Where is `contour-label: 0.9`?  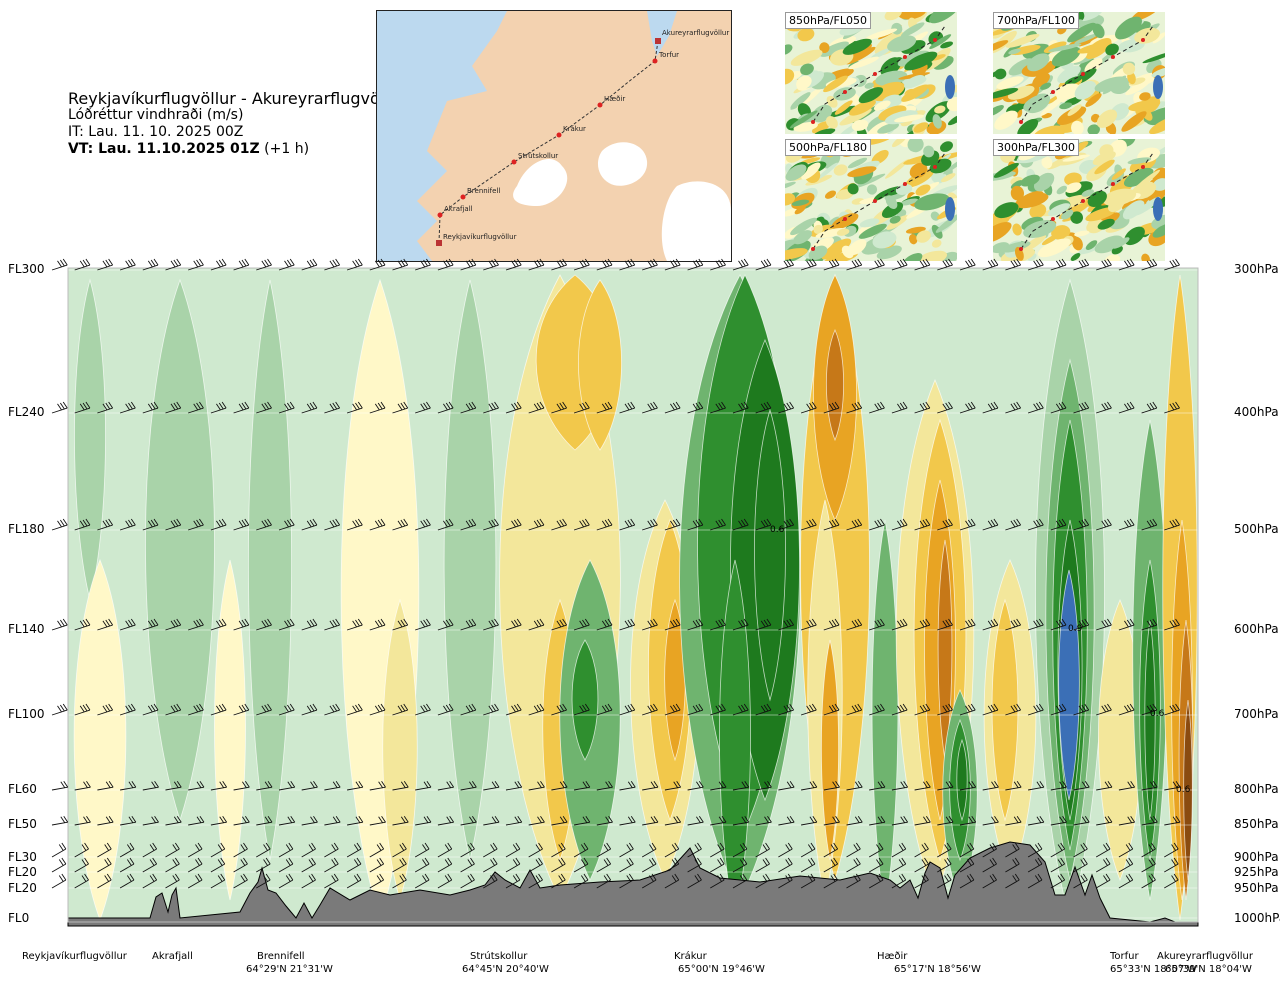 contour-label: 0.9 is located at coordinates (1075, 629).